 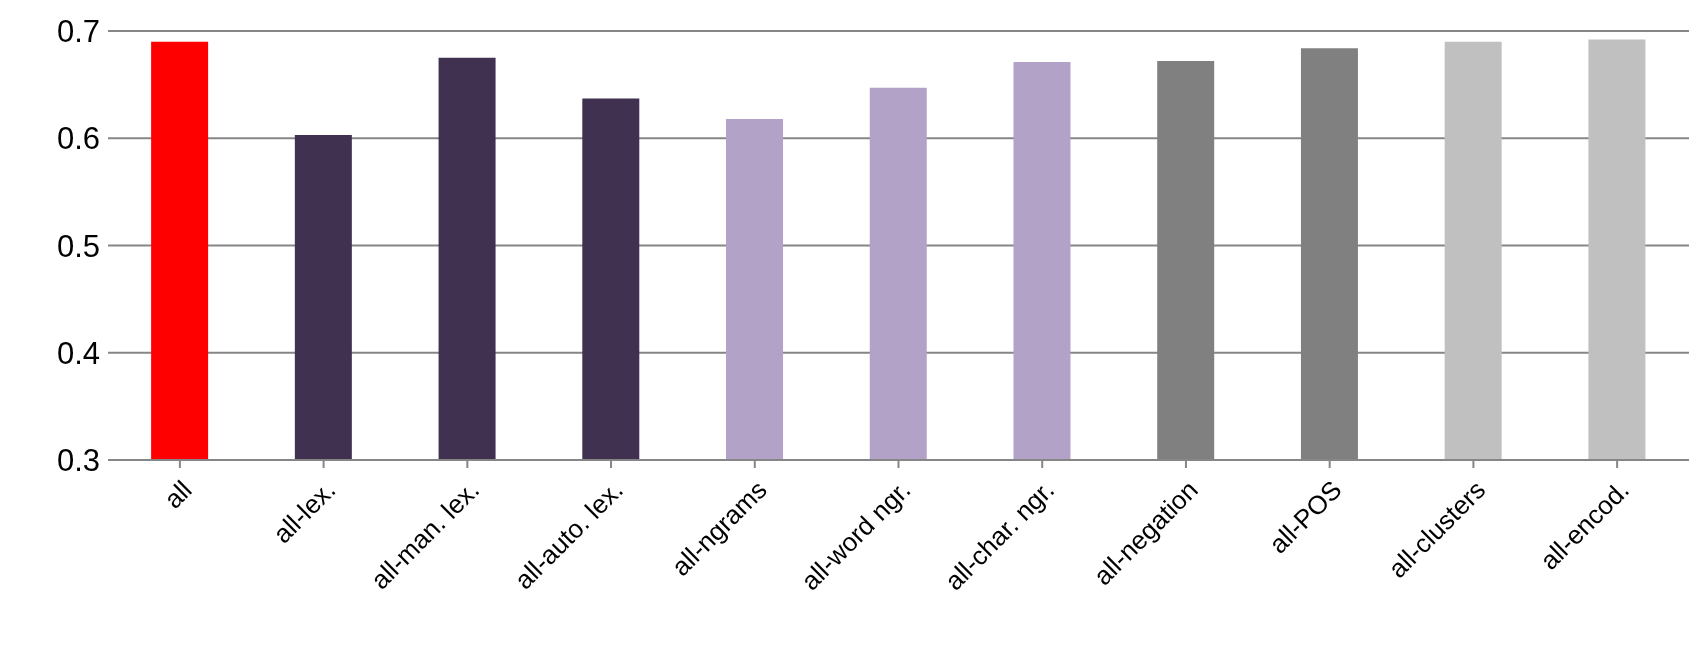 I want to click on y-tick-label: 0.6, so click(x=78, y=139).